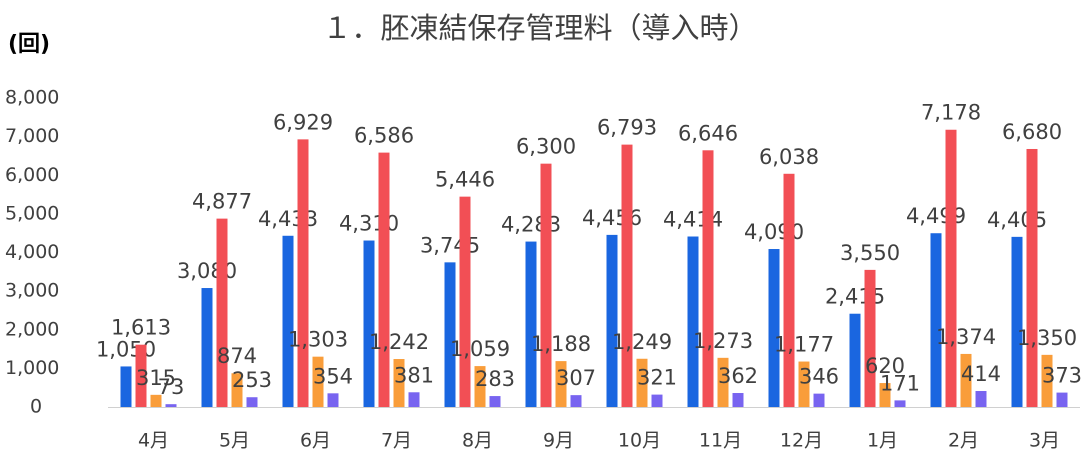 This screenshot has width=1083, height=459. Describe the element at coordinates (819, 377) in the screenshot. I see `value-label: 346` at that location.